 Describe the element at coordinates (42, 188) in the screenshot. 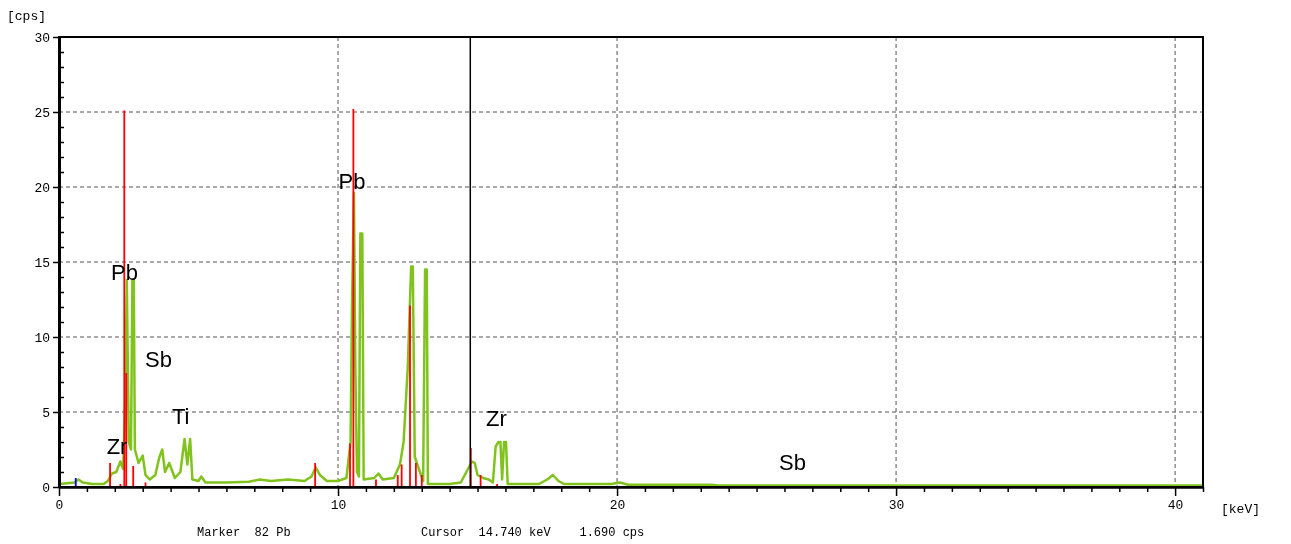

I see `y-tick-label: 20` at that location.